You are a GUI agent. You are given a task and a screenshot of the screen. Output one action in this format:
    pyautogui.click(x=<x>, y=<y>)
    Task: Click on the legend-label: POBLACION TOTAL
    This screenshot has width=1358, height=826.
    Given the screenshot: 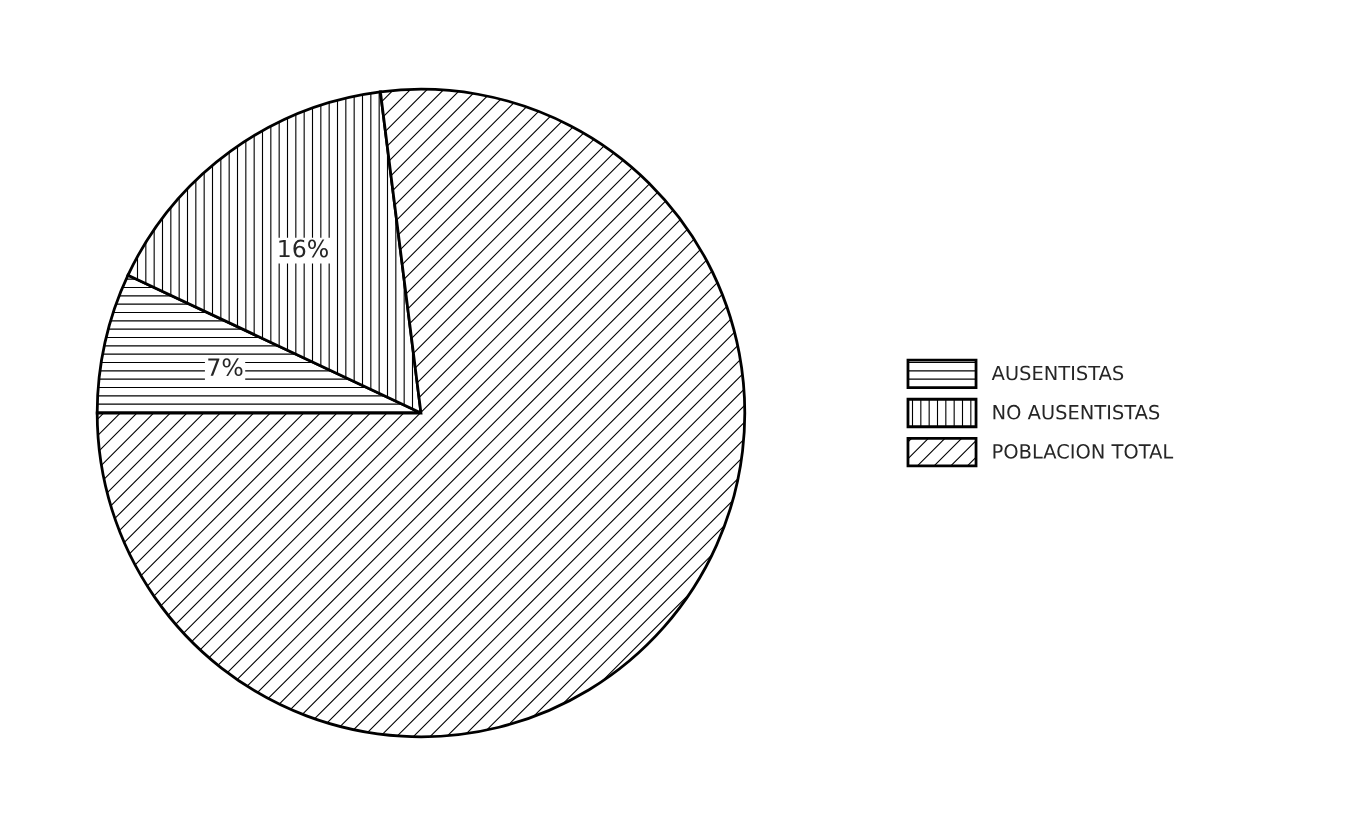 What is the action you would take?
    pyautogui.click(x=1083, y=451)
    